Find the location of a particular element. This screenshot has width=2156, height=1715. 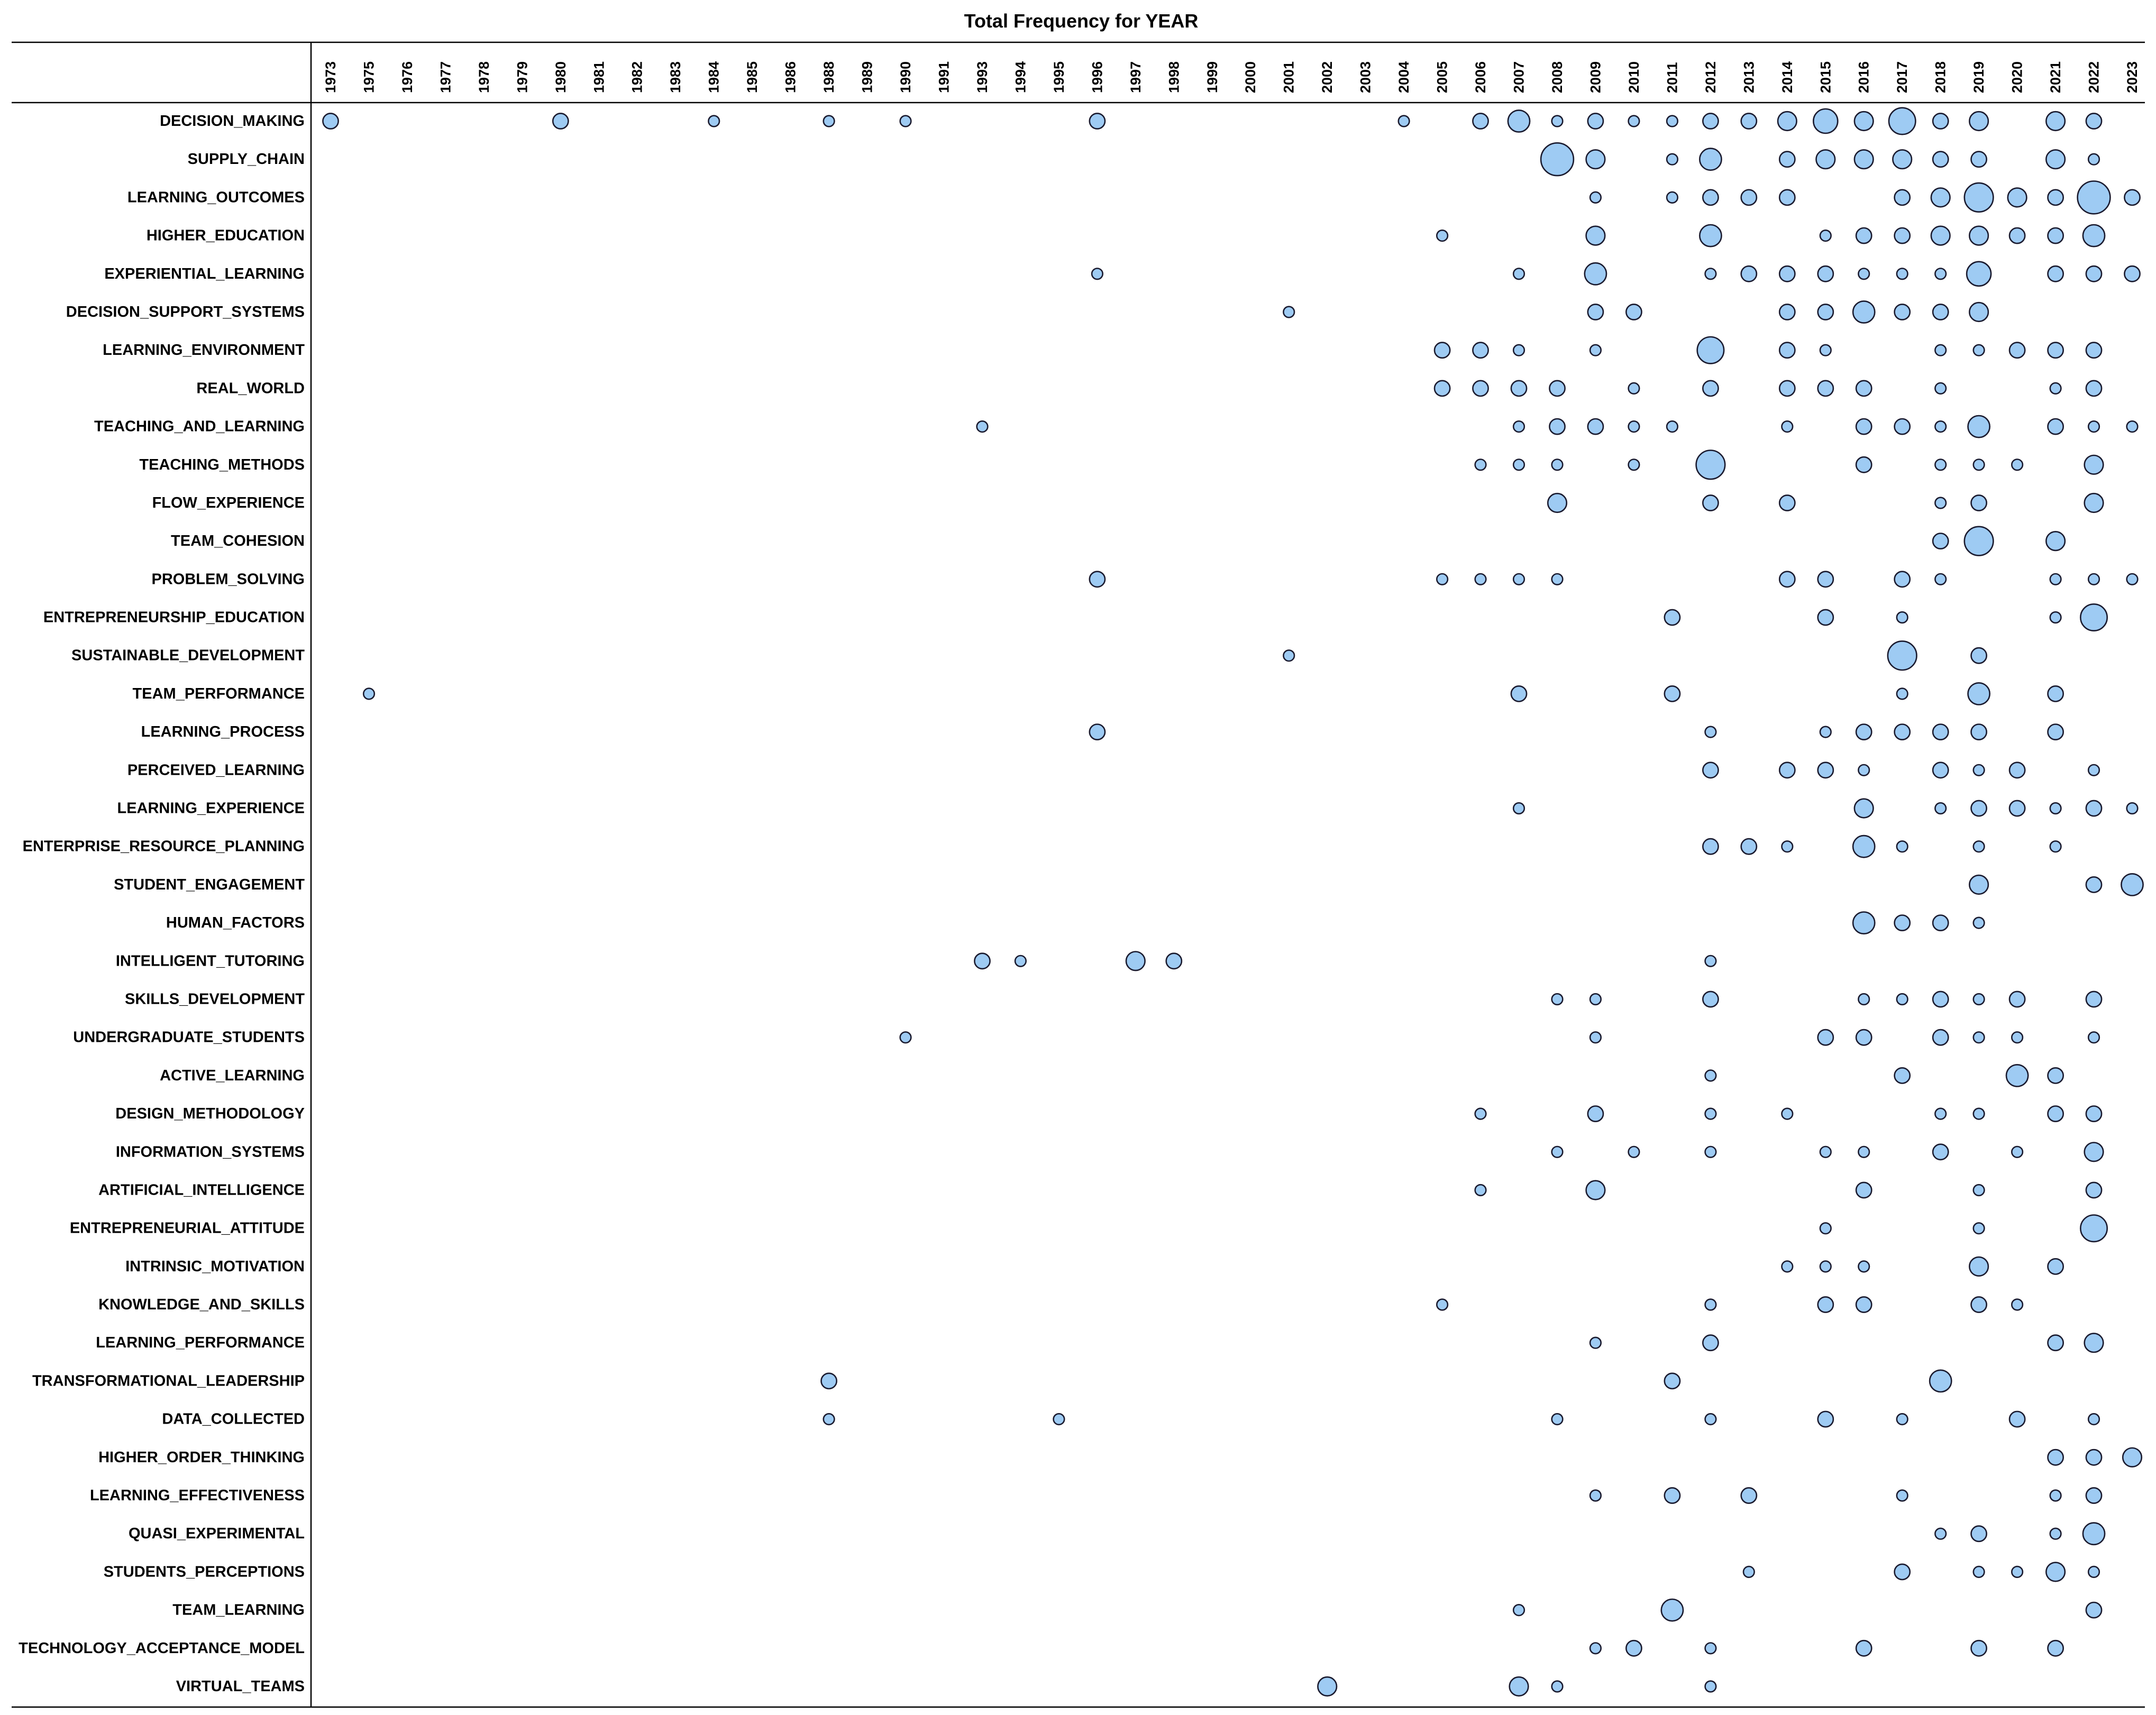

x-tick-label: 1981 is located at coordinates (599, 77).